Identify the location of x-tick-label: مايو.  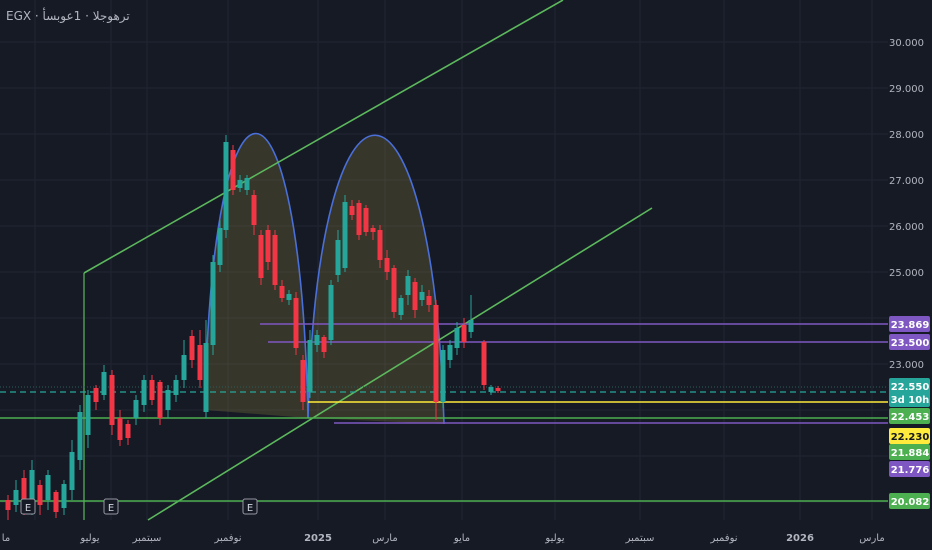
(461, 538).